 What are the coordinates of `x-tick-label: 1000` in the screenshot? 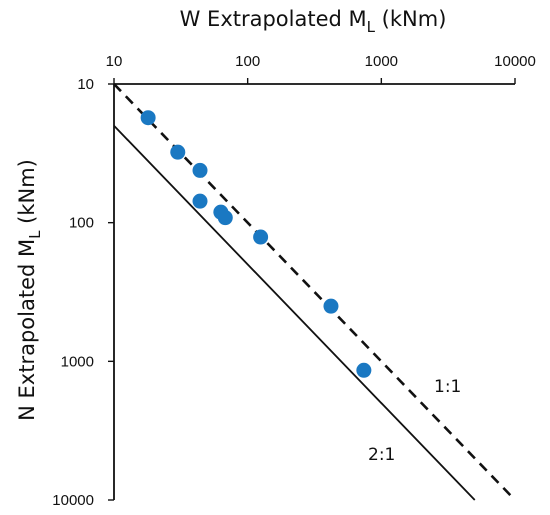 It's located at (381, 61).